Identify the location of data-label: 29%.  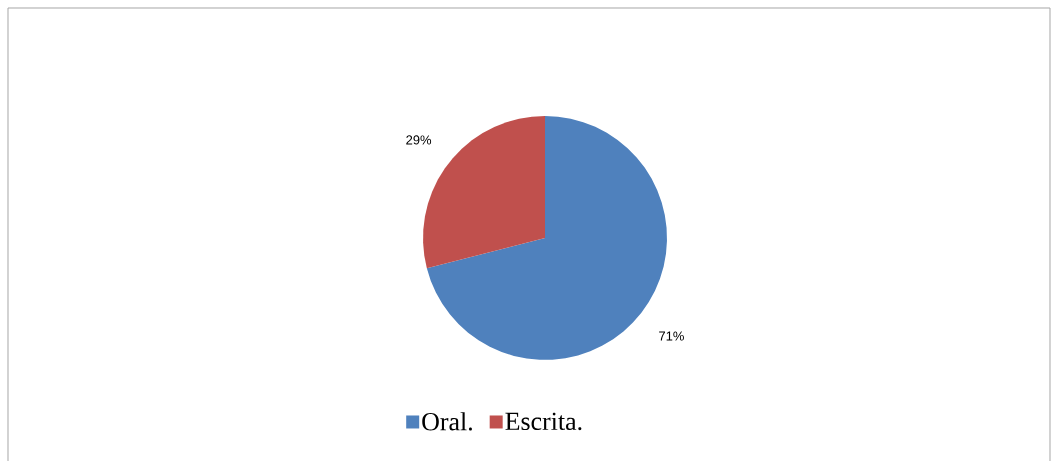
(419, 140).